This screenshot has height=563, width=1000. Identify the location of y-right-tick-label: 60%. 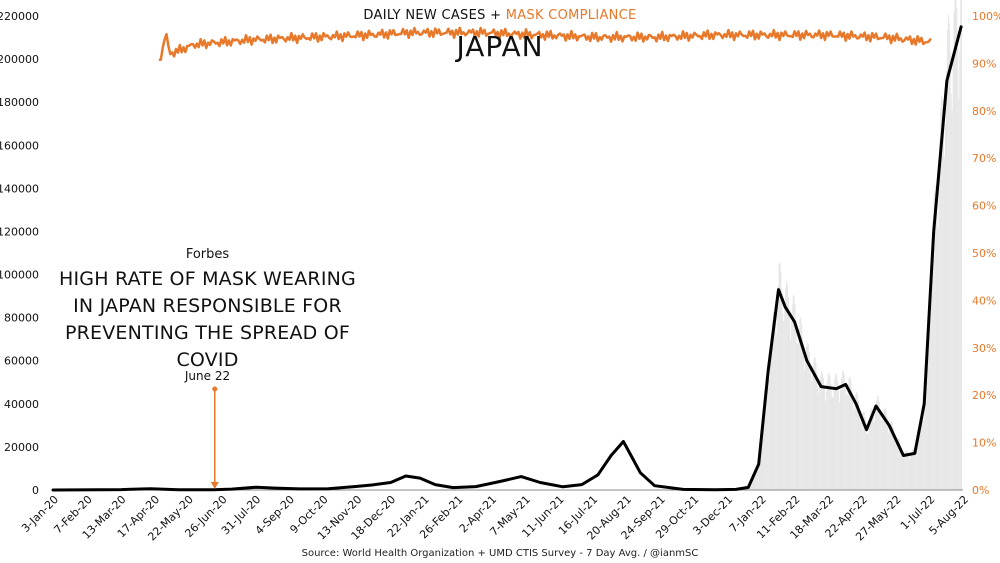
(984, 206).